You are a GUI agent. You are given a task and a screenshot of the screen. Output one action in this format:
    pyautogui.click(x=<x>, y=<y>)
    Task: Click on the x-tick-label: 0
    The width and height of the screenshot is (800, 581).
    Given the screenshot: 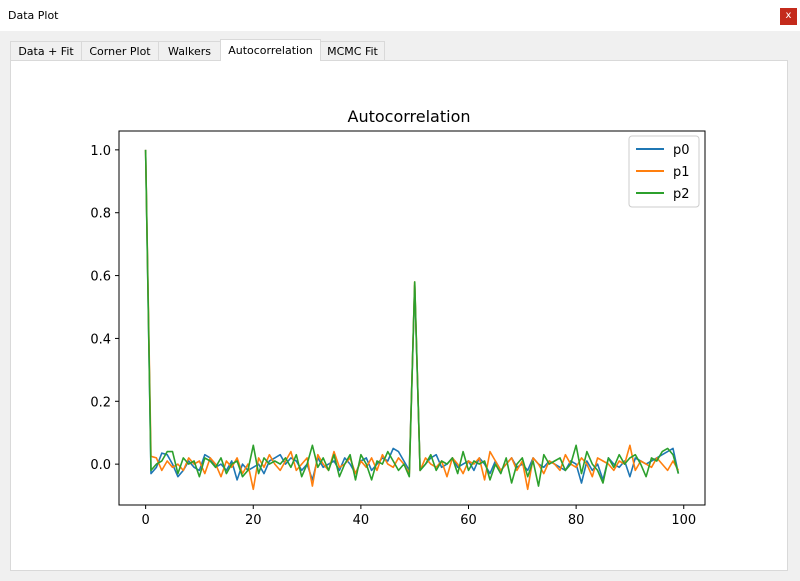 What is the action you would take?
    pyautogui.click(x=145, y=520)
    